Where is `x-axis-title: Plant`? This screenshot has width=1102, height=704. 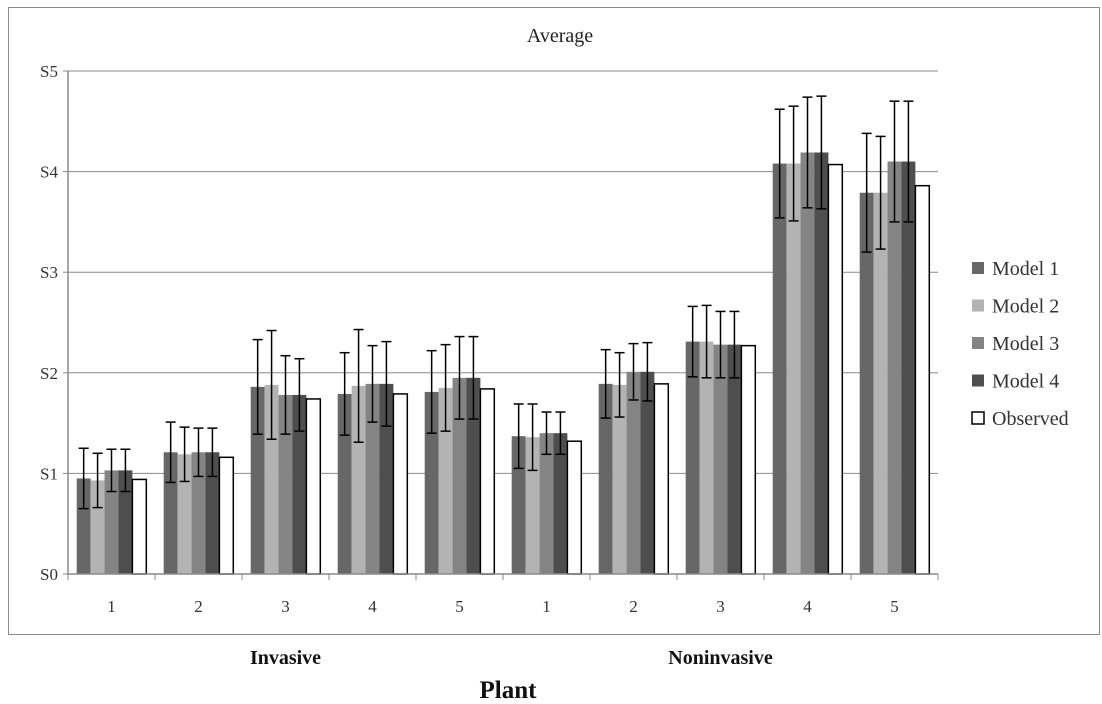
x-axis-title: Plant is located at coordinates (509, 690).